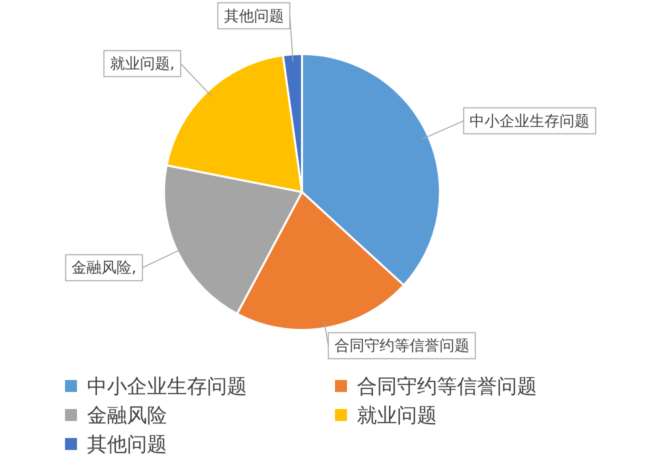  I want to click on data-label: 中小企业生存问题, so click(530, 121).